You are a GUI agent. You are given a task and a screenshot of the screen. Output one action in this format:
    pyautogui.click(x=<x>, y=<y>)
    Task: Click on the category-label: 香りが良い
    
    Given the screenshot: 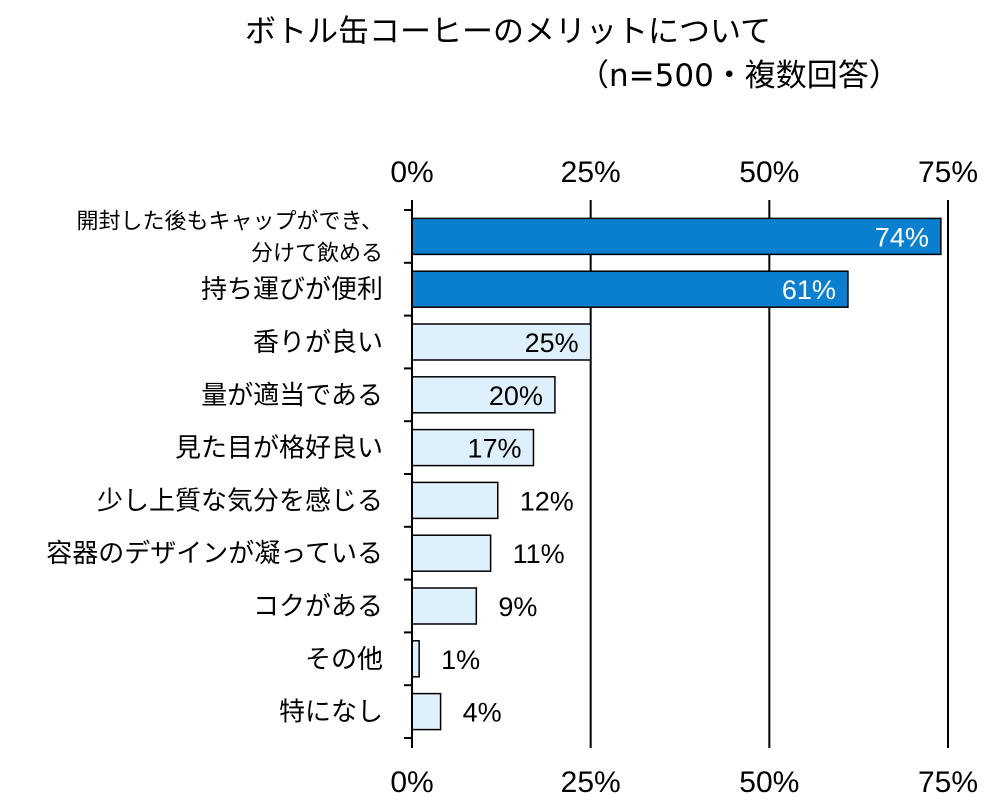 What is the action you would take?
    pyautogui.click(x=318, y=343)
    